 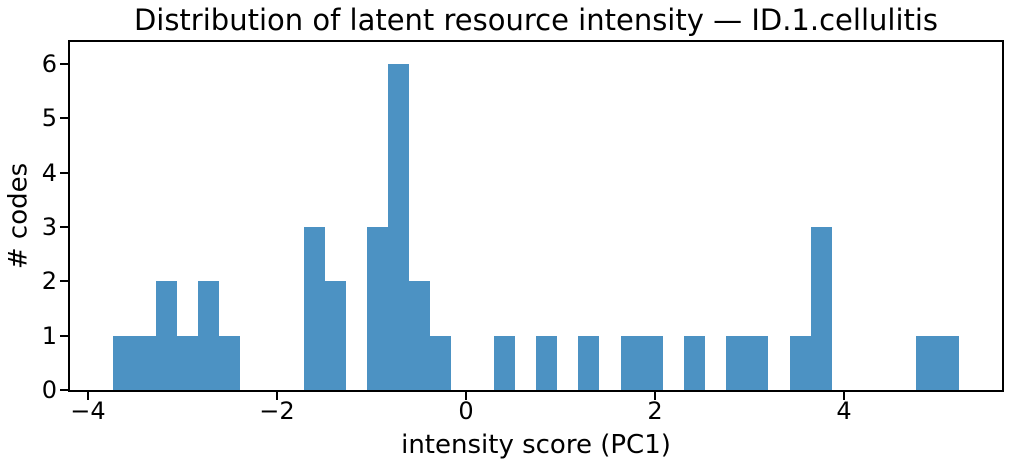 What do you see at coordinates (49, 390) in the screenshot?
I see `y-tick-label: 0` at bounding box center [49, 390].